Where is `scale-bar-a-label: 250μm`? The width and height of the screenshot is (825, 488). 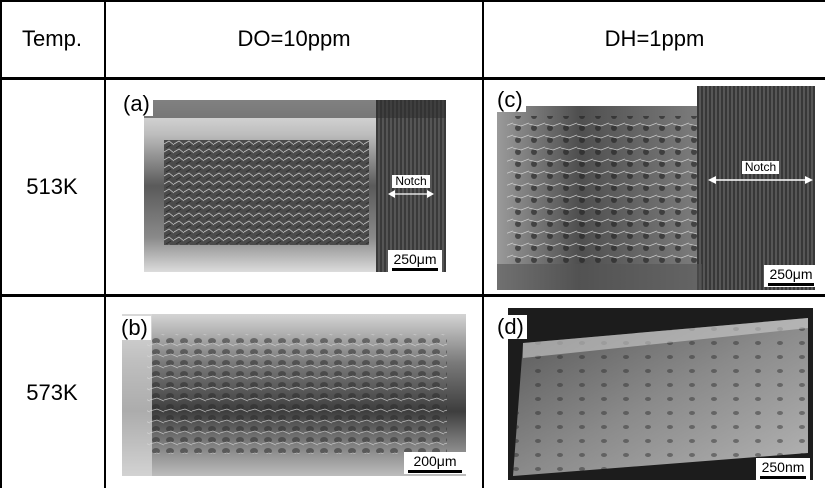
scale-bar-a-label: 250μm is located at coordinates (415, 259).